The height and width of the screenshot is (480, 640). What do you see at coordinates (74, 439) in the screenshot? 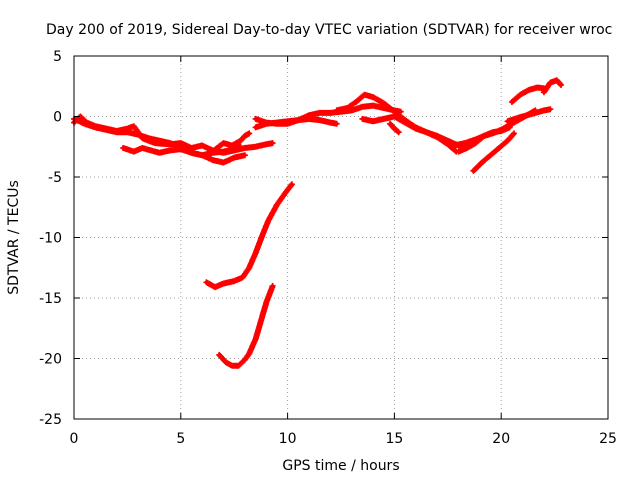
I see `x-tick-label: 0` at bounding box center [74, 439].